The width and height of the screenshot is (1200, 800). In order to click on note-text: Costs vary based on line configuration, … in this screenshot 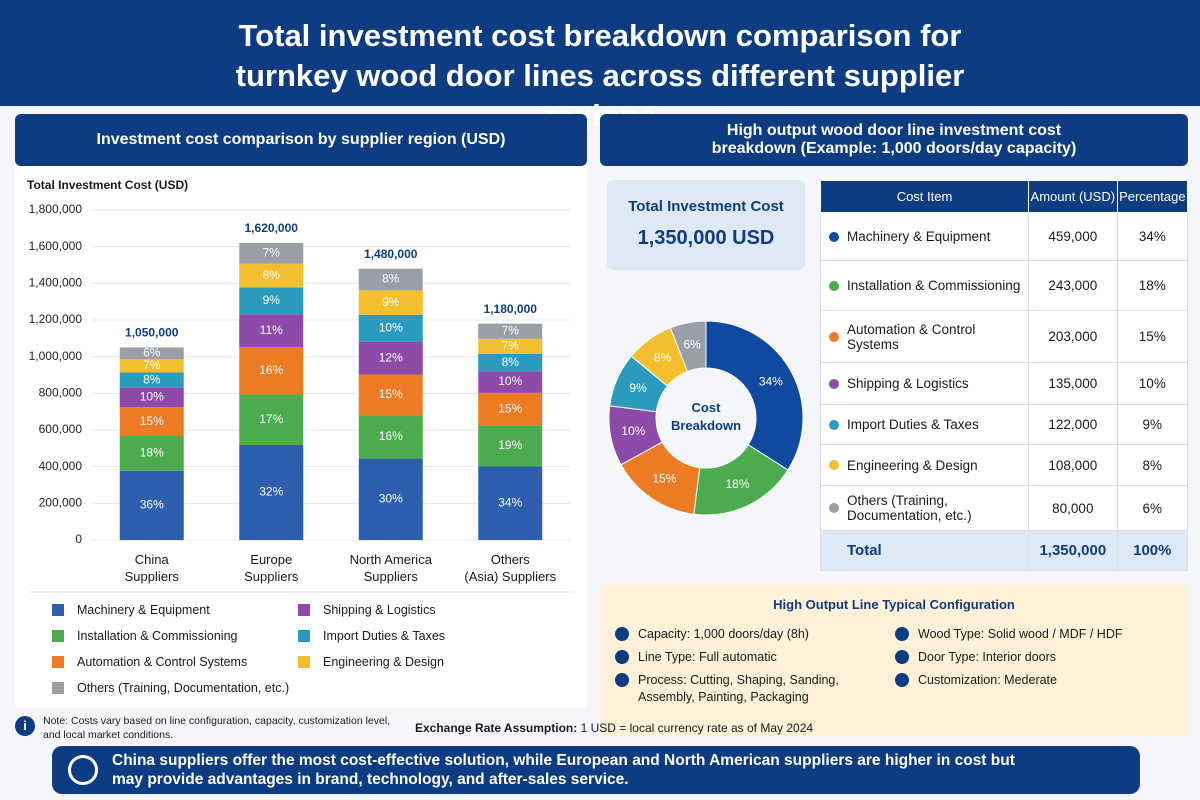, I will do `click(217, 728)`.